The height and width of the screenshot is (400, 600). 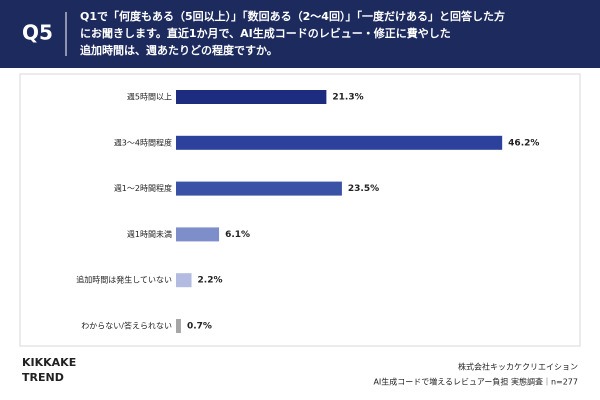 What do you see at coordinates (43, 377) in the screenshot?
I see `logo-bottom: TREND` at bounding box center [43, 377].